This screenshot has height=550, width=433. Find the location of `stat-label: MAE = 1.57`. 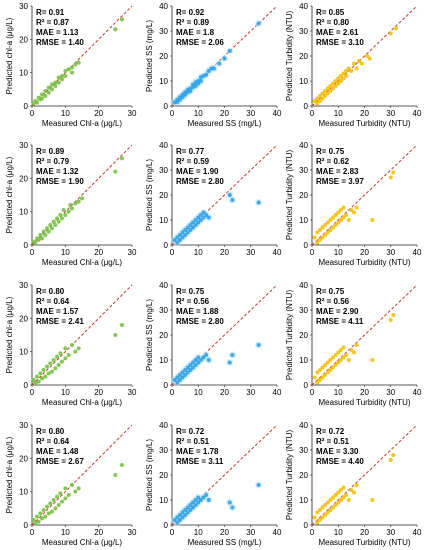

stat-label: MAE = 1.57 is located at coordinates (57, 311).